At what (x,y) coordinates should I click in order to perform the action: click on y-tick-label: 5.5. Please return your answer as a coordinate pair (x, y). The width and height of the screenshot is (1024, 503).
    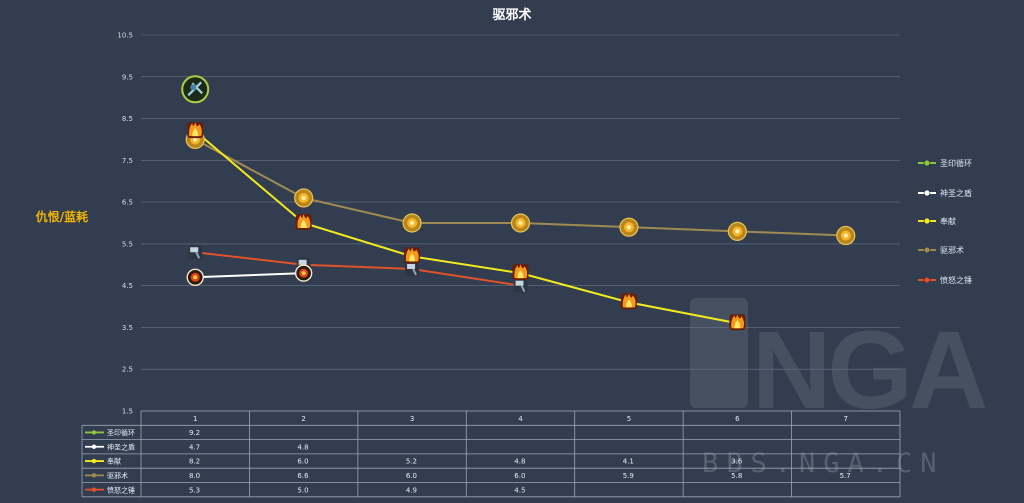
    Looking at the image, I should click on (127, 244).